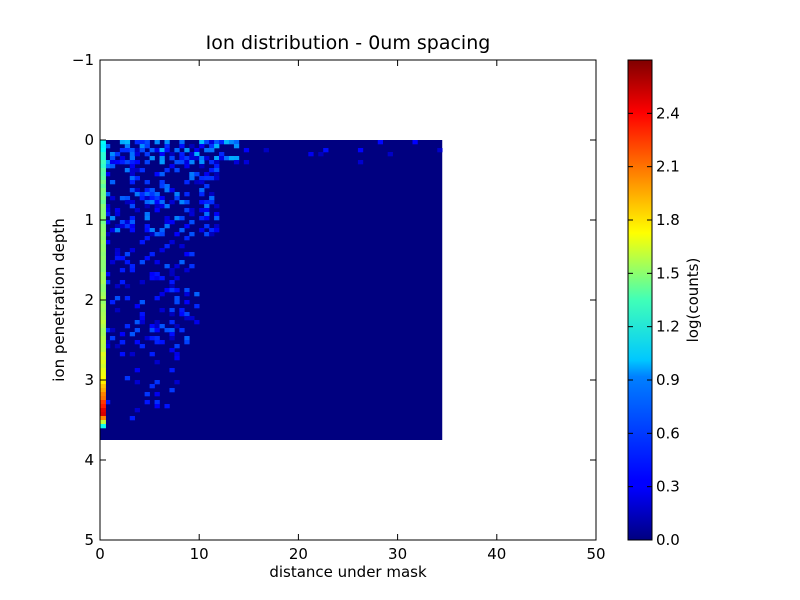 This screenshot has width=800, height=600. I want to click on x-tick-label: 30, so click(397, 554).